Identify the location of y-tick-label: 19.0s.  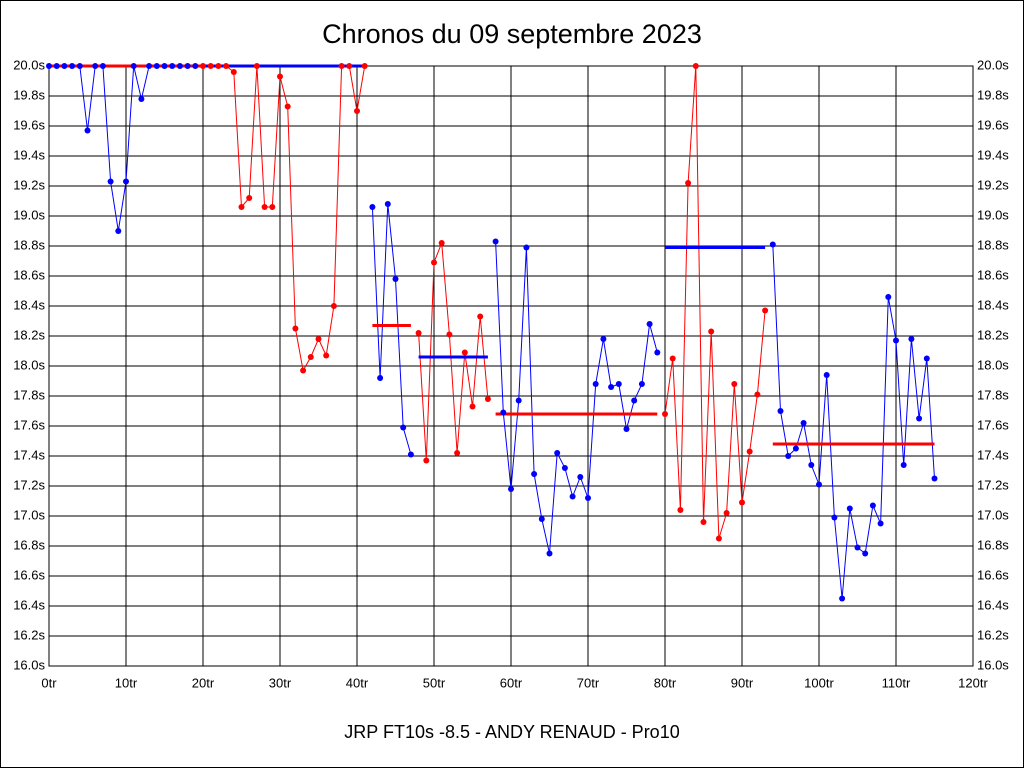
(29, 214).